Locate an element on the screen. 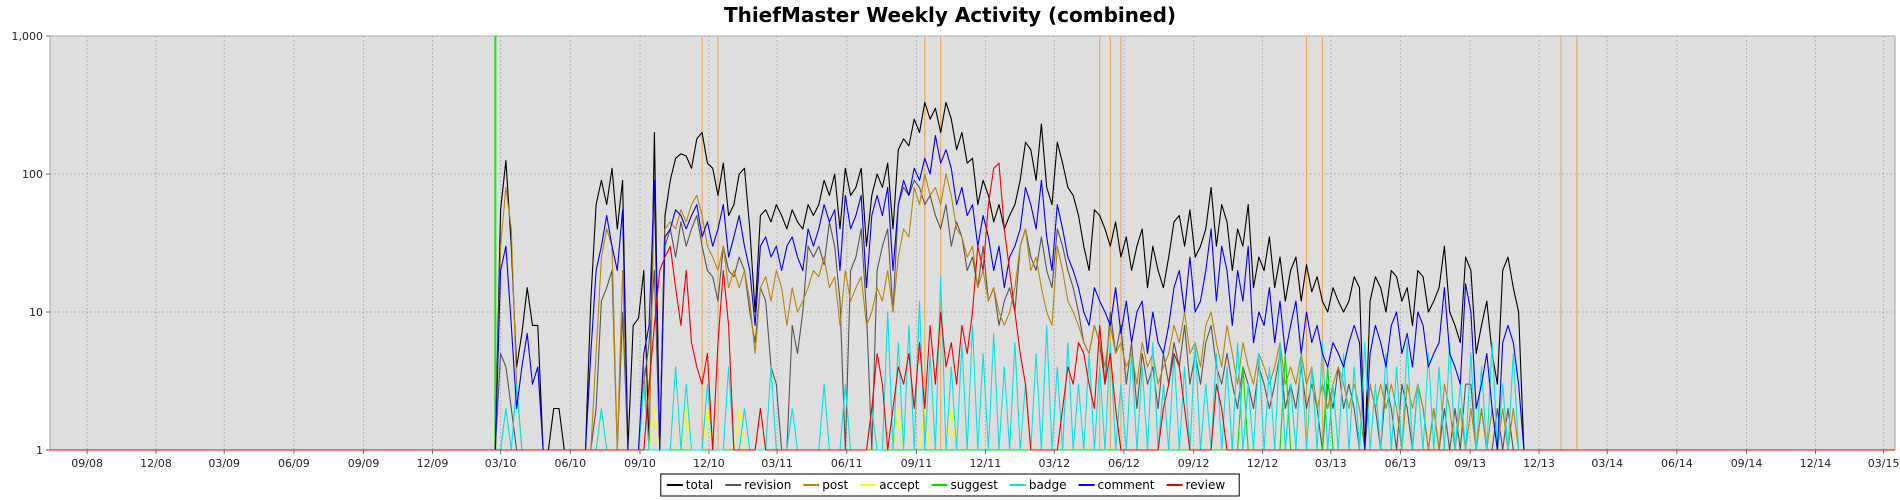 The width and height of the screenshot is (1900, 500). x-tick-label: 12/08 is located at coordinates (156, 463).